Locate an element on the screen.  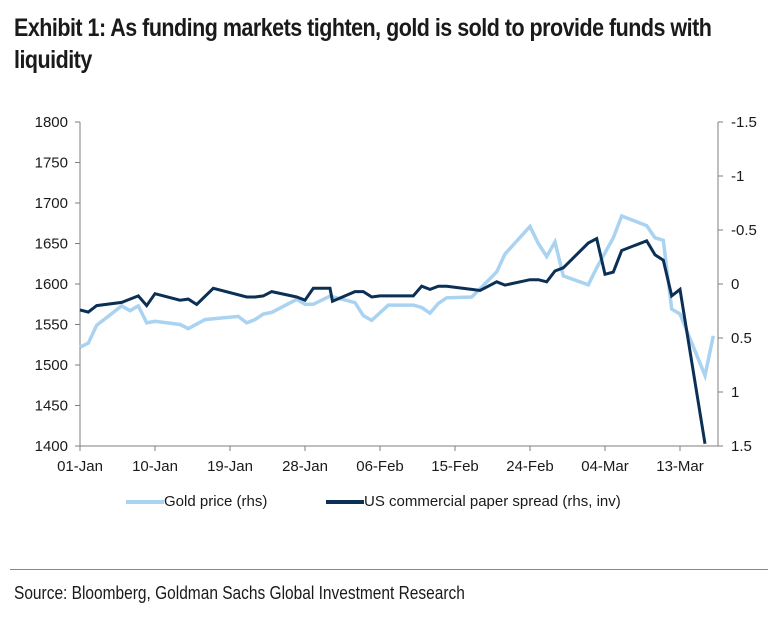
right-axis-tick-label: 0.5 is located at coordinates (741, 338).